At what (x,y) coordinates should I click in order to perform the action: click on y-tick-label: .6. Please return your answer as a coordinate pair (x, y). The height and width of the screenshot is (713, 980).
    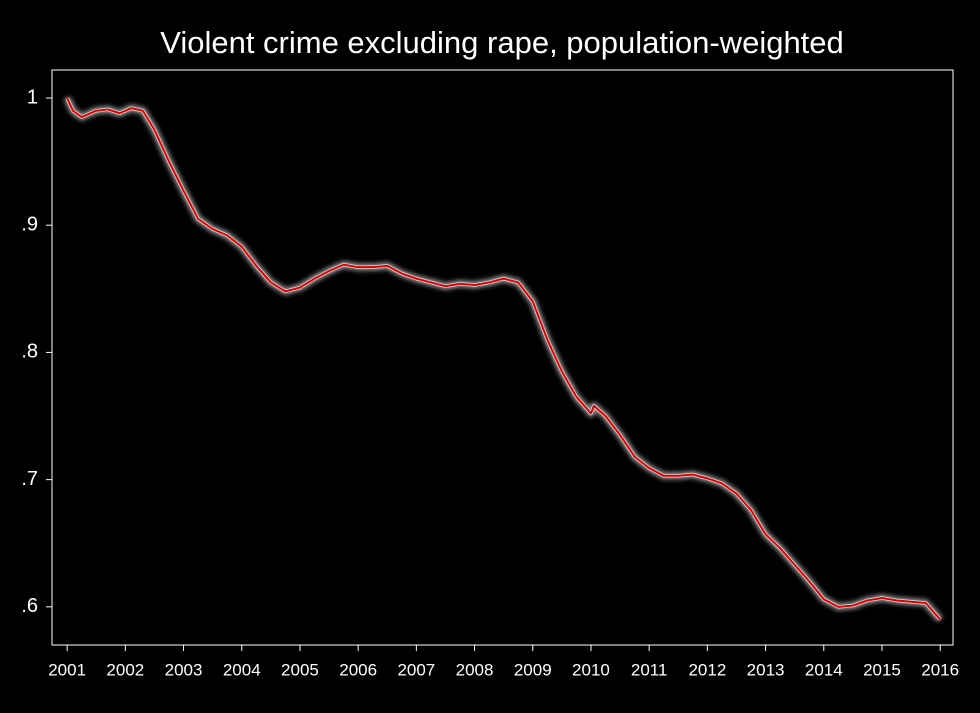
    Looking at the image, I should click on (29, 606).